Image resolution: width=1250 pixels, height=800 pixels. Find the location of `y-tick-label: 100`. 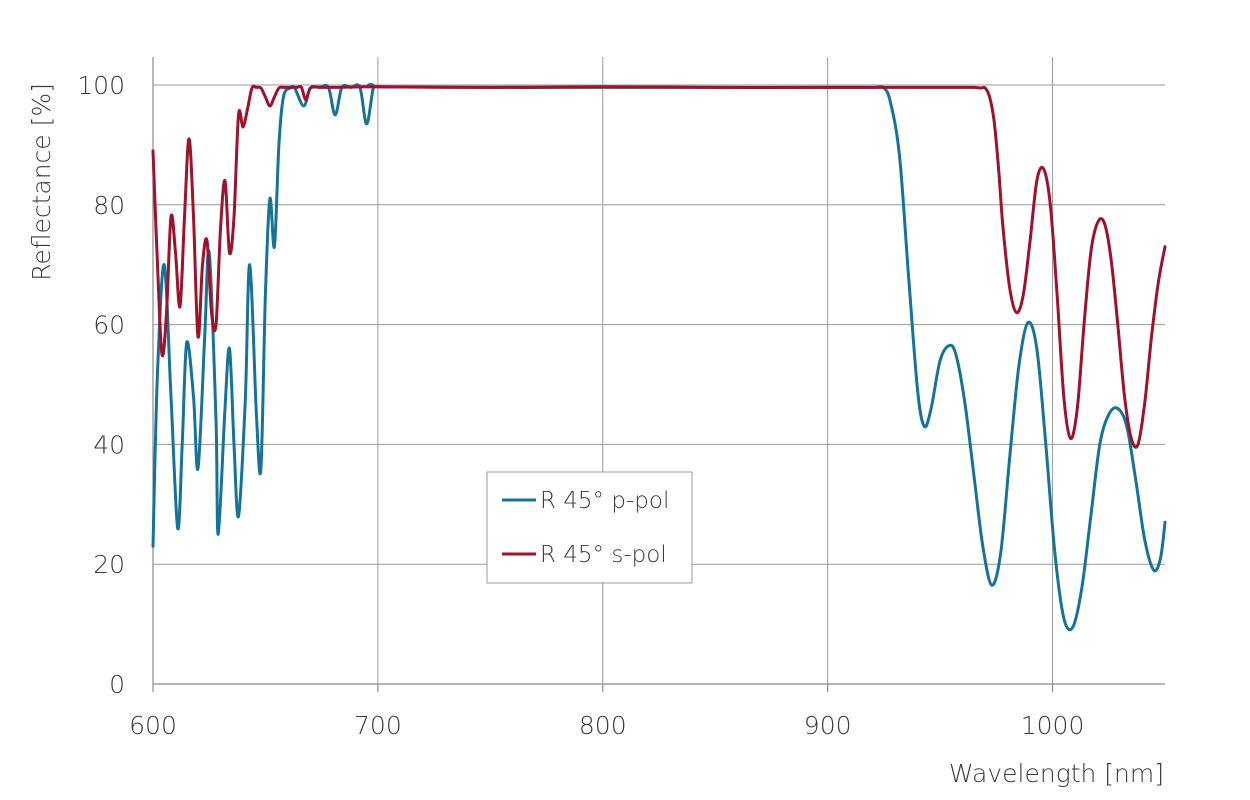

y-tick-label: 100 is located at coordinates (101, 85).